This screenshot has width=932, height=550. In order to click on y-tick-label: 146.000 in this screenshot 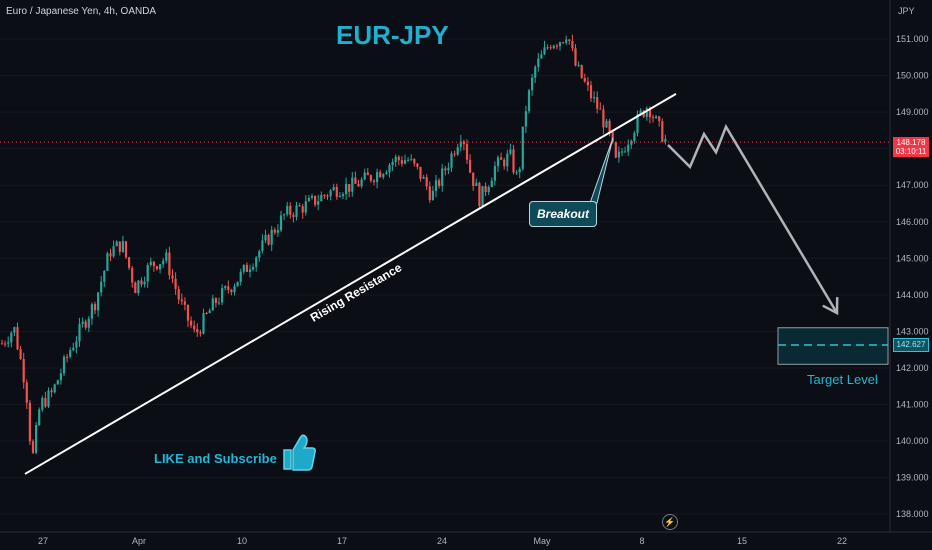, I will do `click(912, 222)`.